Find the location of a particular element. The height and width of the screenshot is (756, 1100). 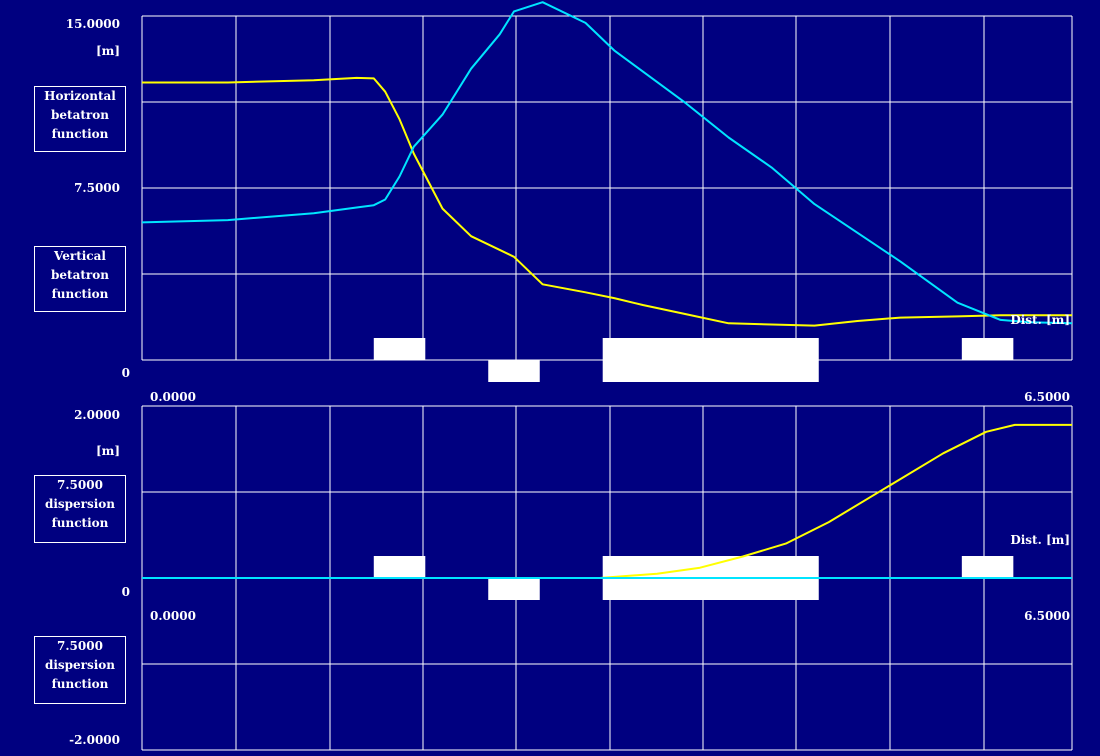

bottom-y-zero-label: 0 is located at coordinates (125, 592).